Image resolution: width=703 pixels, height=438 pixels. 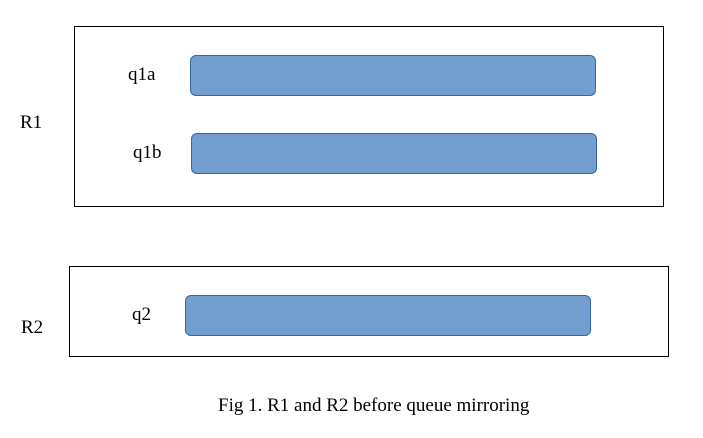 What do you see at coordinates (31, 122) in the screenshot?
I see `router-label-r1: R1` at bounding box center [31, 122].